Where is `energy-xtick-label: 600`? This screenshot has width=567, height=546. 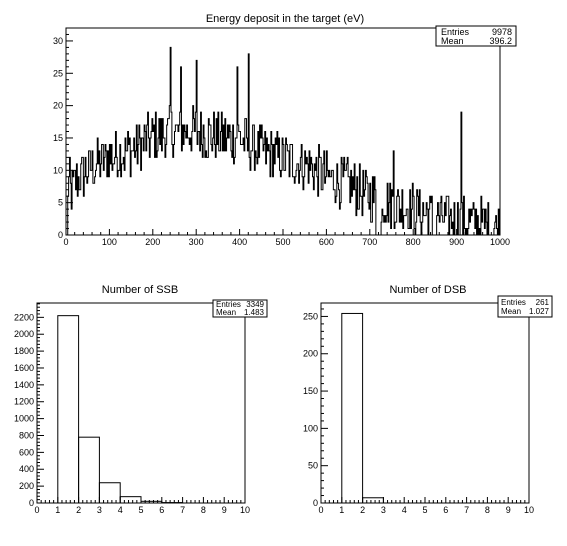 energy-xtick-label: 600 is located at coordinates (326, 242).